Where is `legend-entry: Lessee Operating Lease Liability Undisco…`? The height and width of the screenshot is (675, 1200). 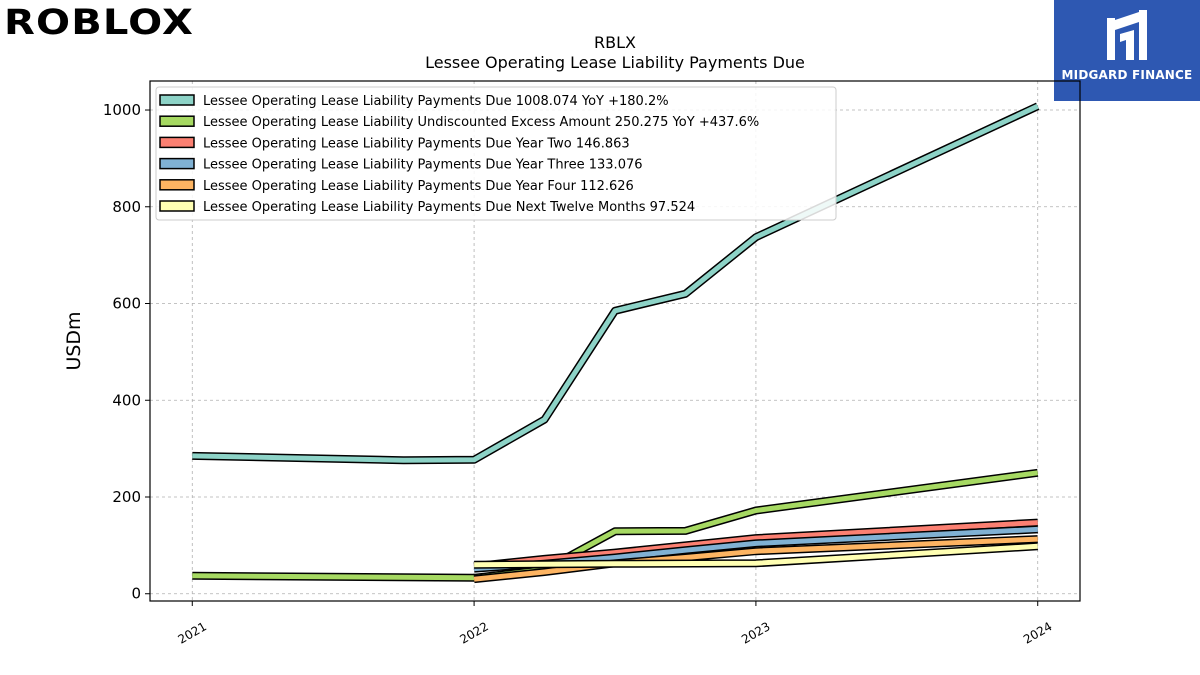 legend-entry: Lessee Operating Lease Liability Undisco… is located at coordinates (481, 122).